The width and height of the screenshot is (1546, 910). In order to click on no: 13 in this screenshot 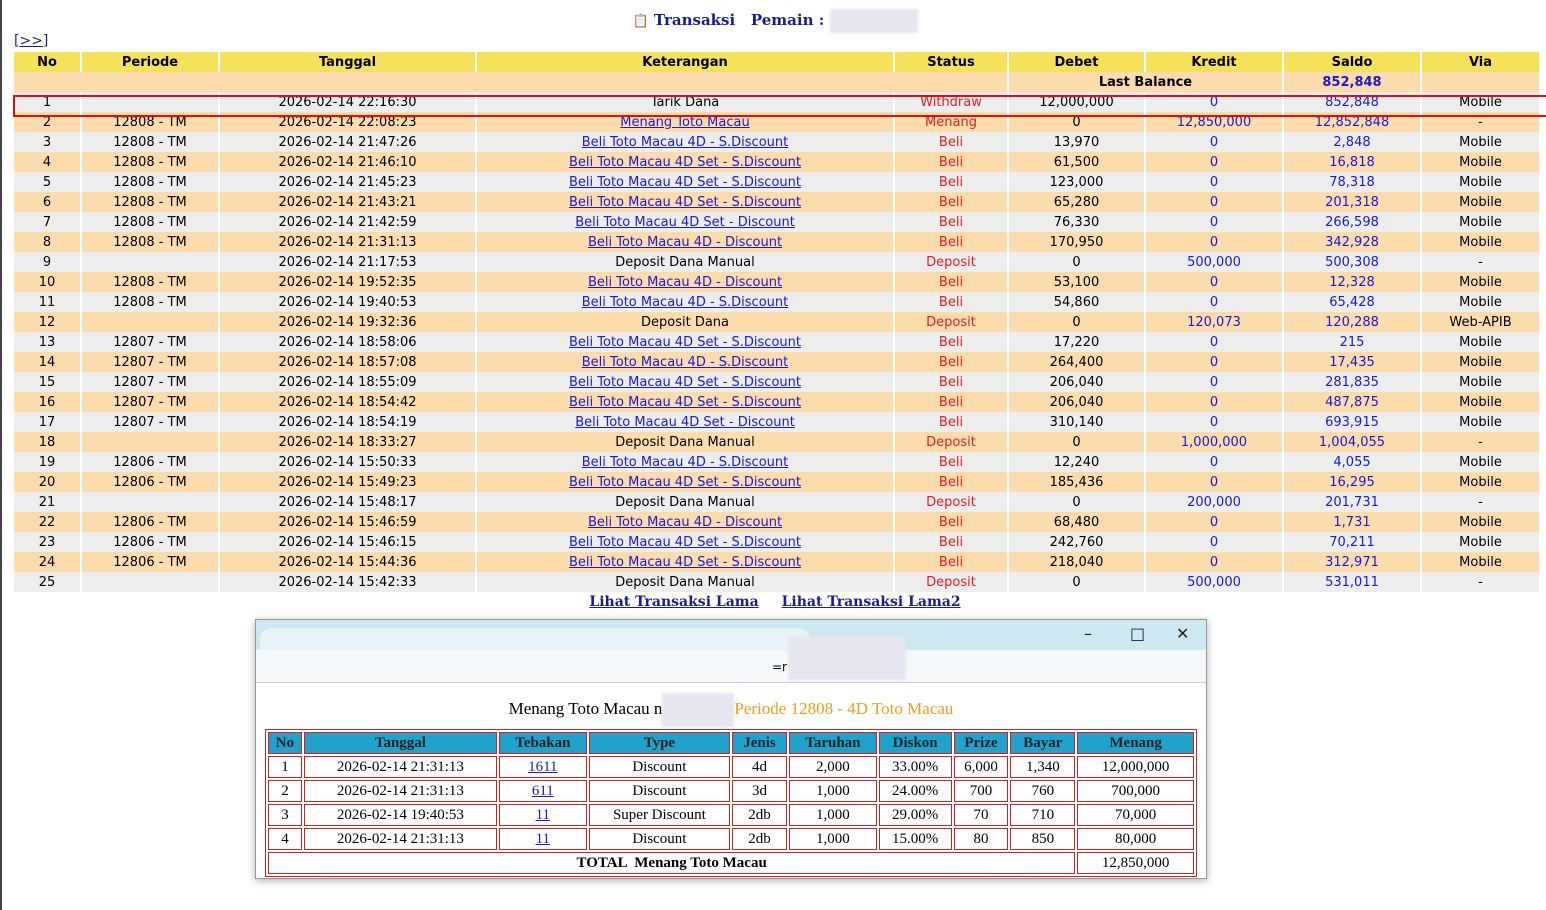, I will do `click(47, 342)`.